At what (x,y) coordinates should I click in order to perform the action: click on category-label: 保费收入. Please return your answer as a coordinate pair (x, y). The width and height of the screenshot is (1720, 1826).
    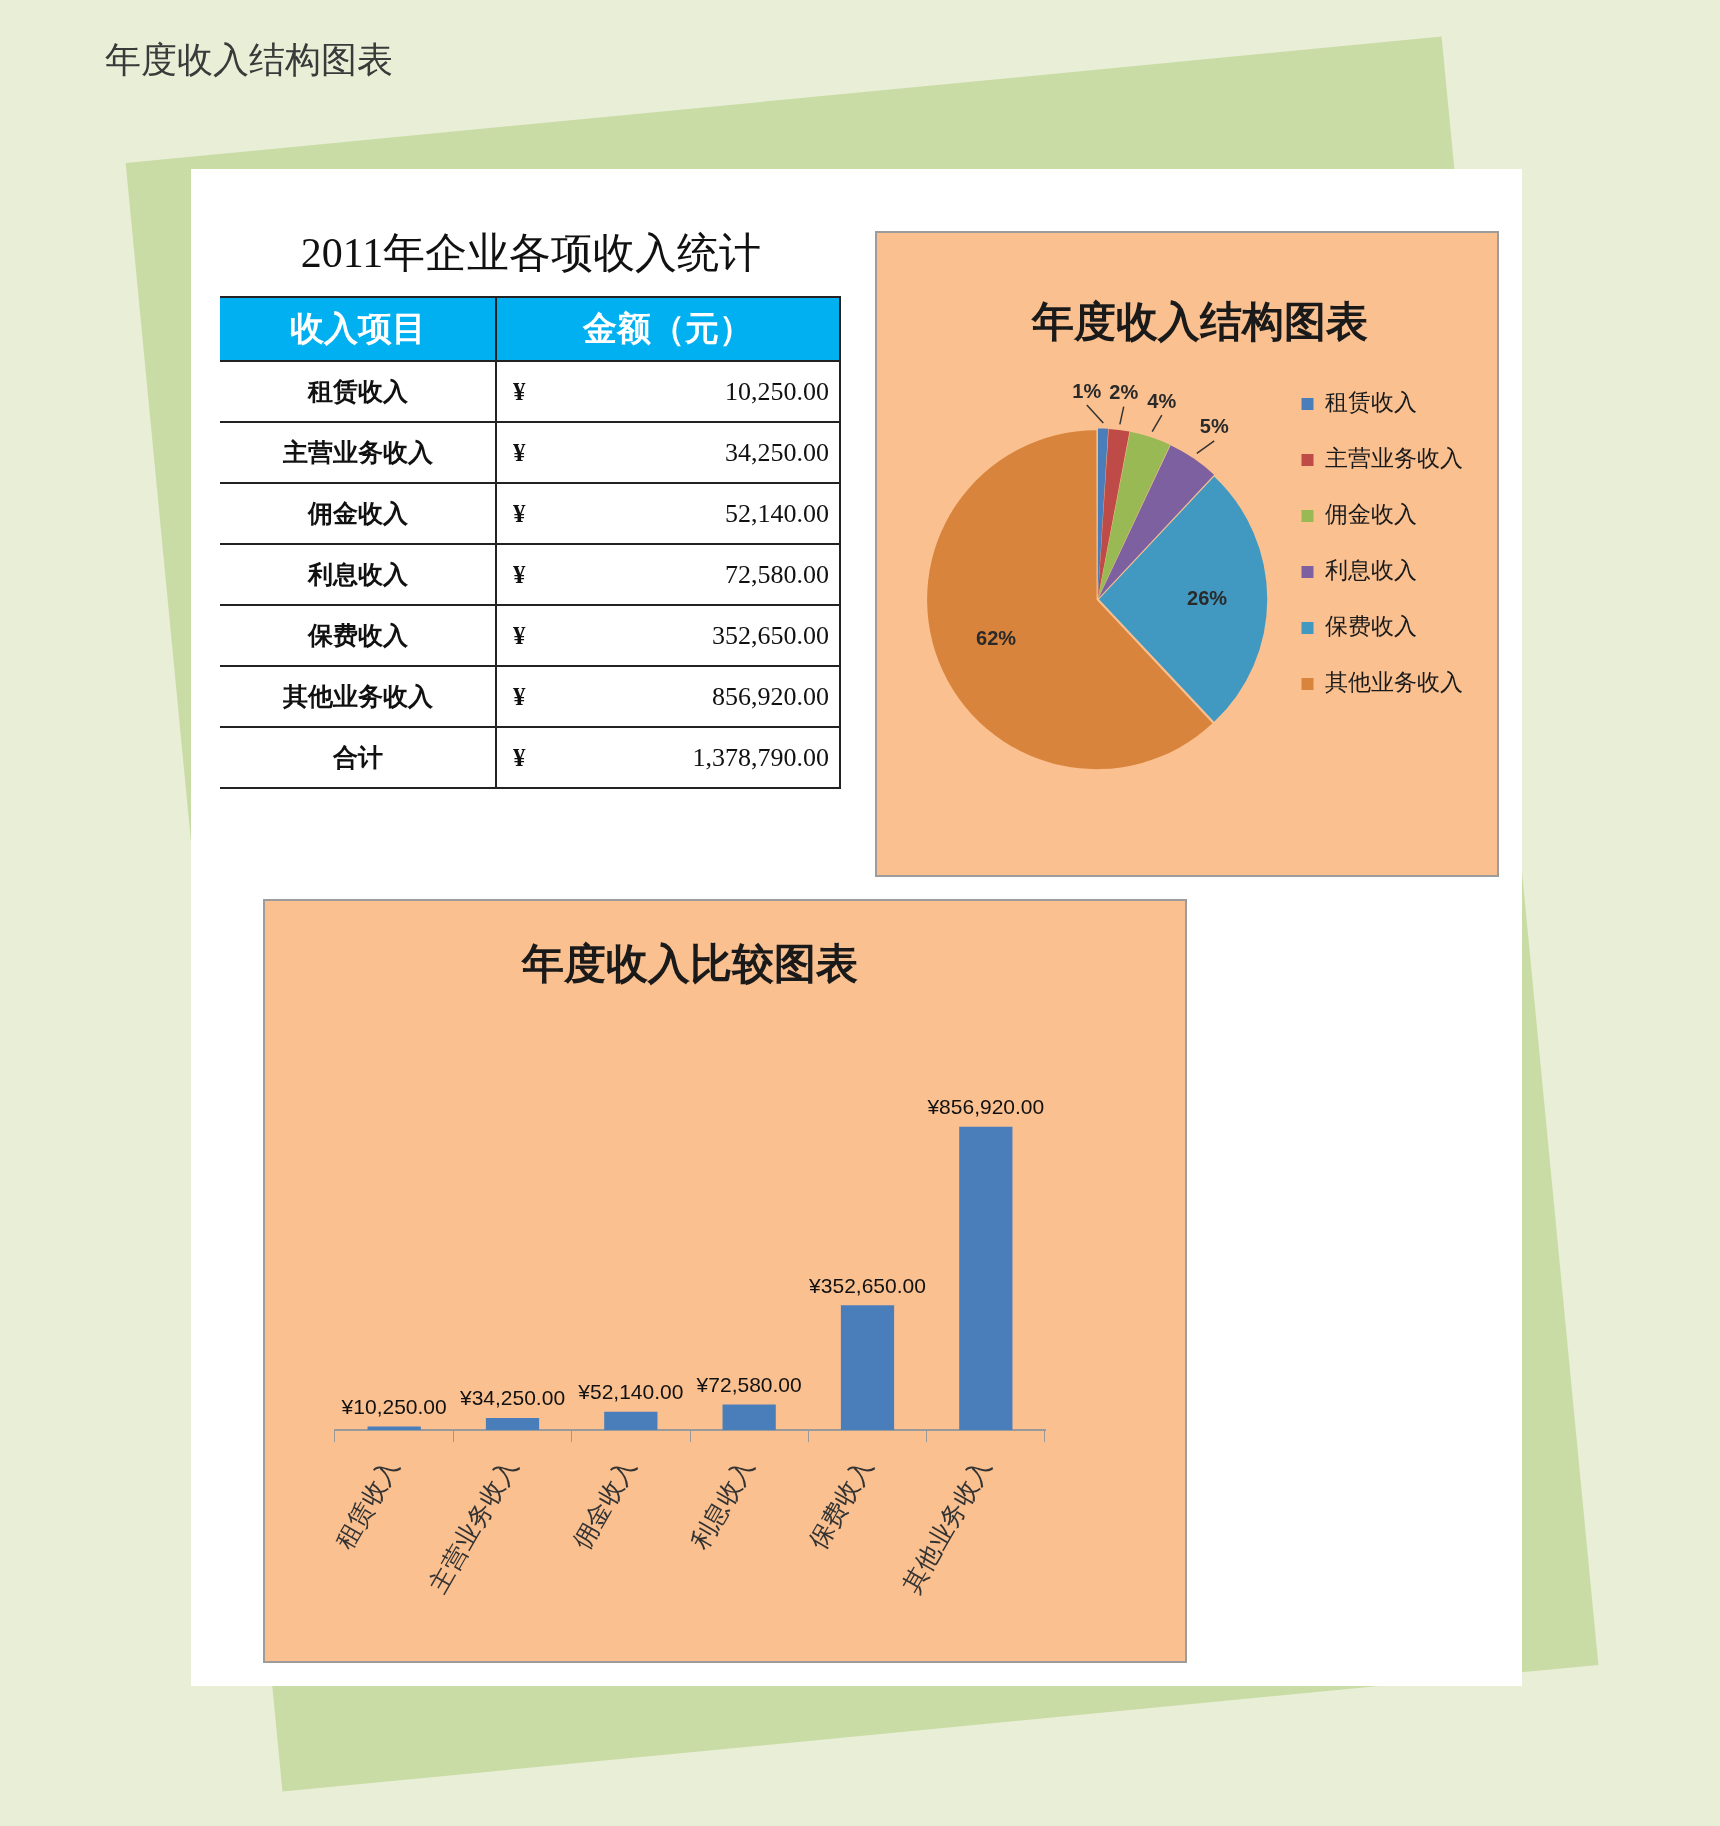
    Looking at the image, I should click on (358, 635).